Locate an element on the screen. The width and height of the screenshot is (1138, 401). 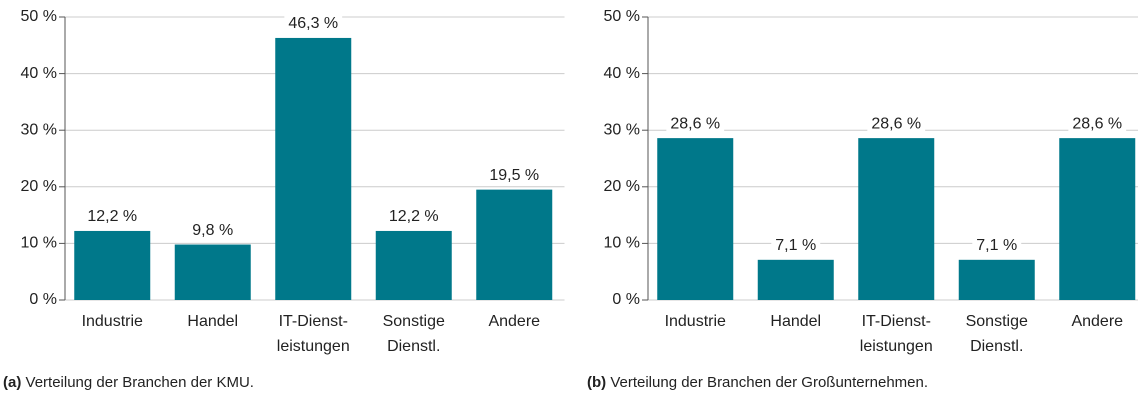
caption-text: Verteilung der Branchen der KMU. is located at coordinates (140, 382).